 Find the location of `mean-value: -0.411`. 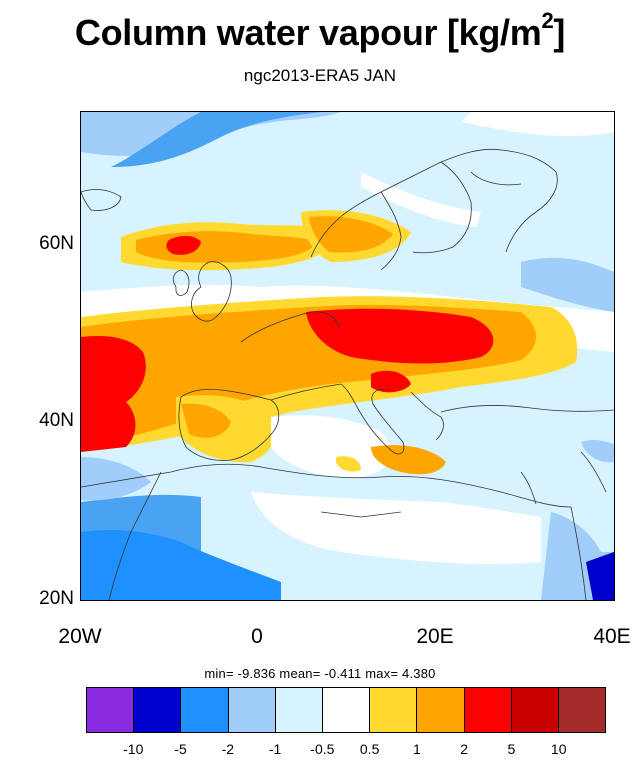

mean-value: -0.411 is located at coordinates (343, 673).